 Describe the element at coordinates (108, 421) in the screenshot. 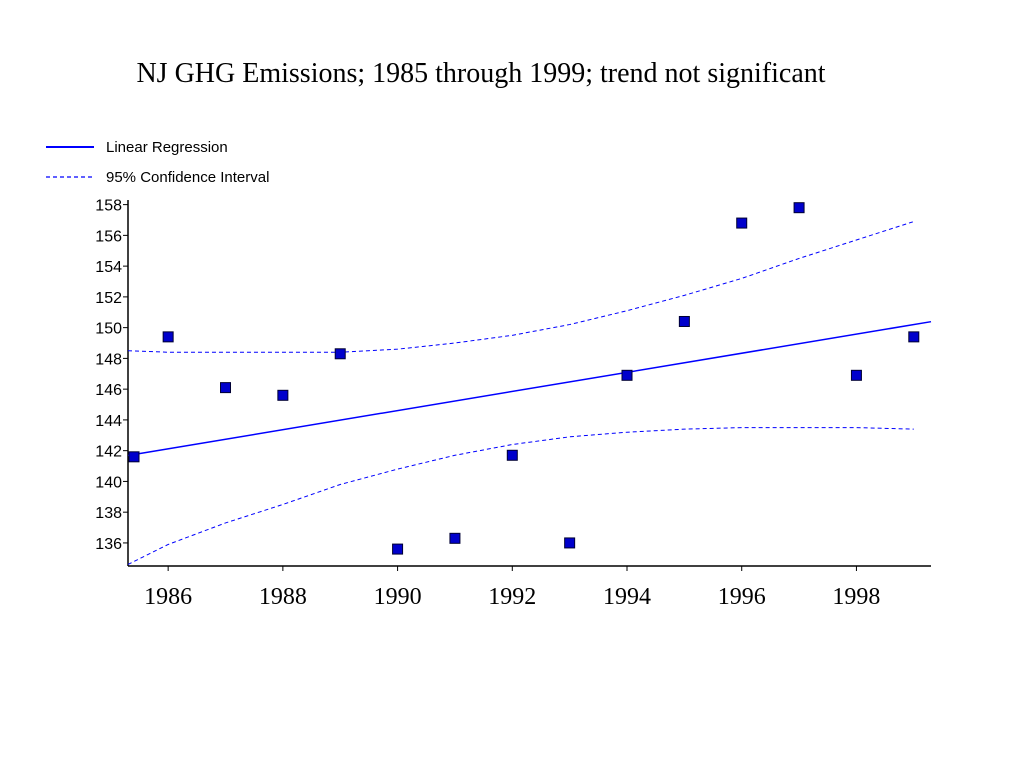

I see `y-tick-label: 144` at that location.